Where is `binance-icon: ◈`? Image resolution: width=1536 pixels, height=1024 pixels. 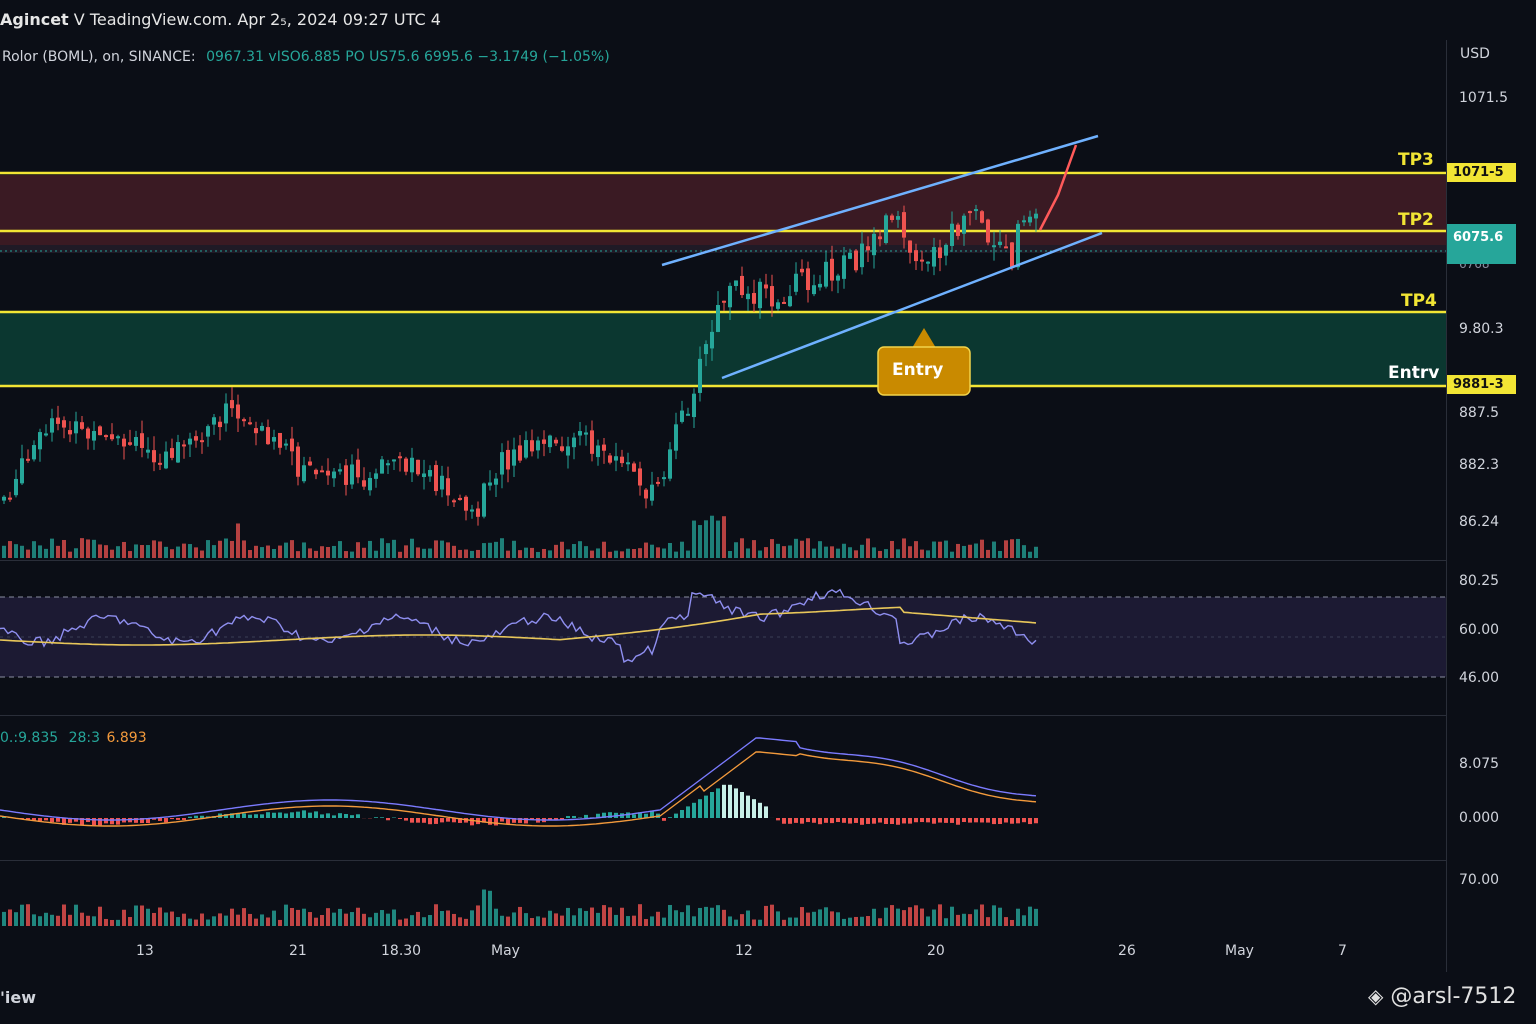 binance-icon: ◈ is located at coordinates (1376, 996).